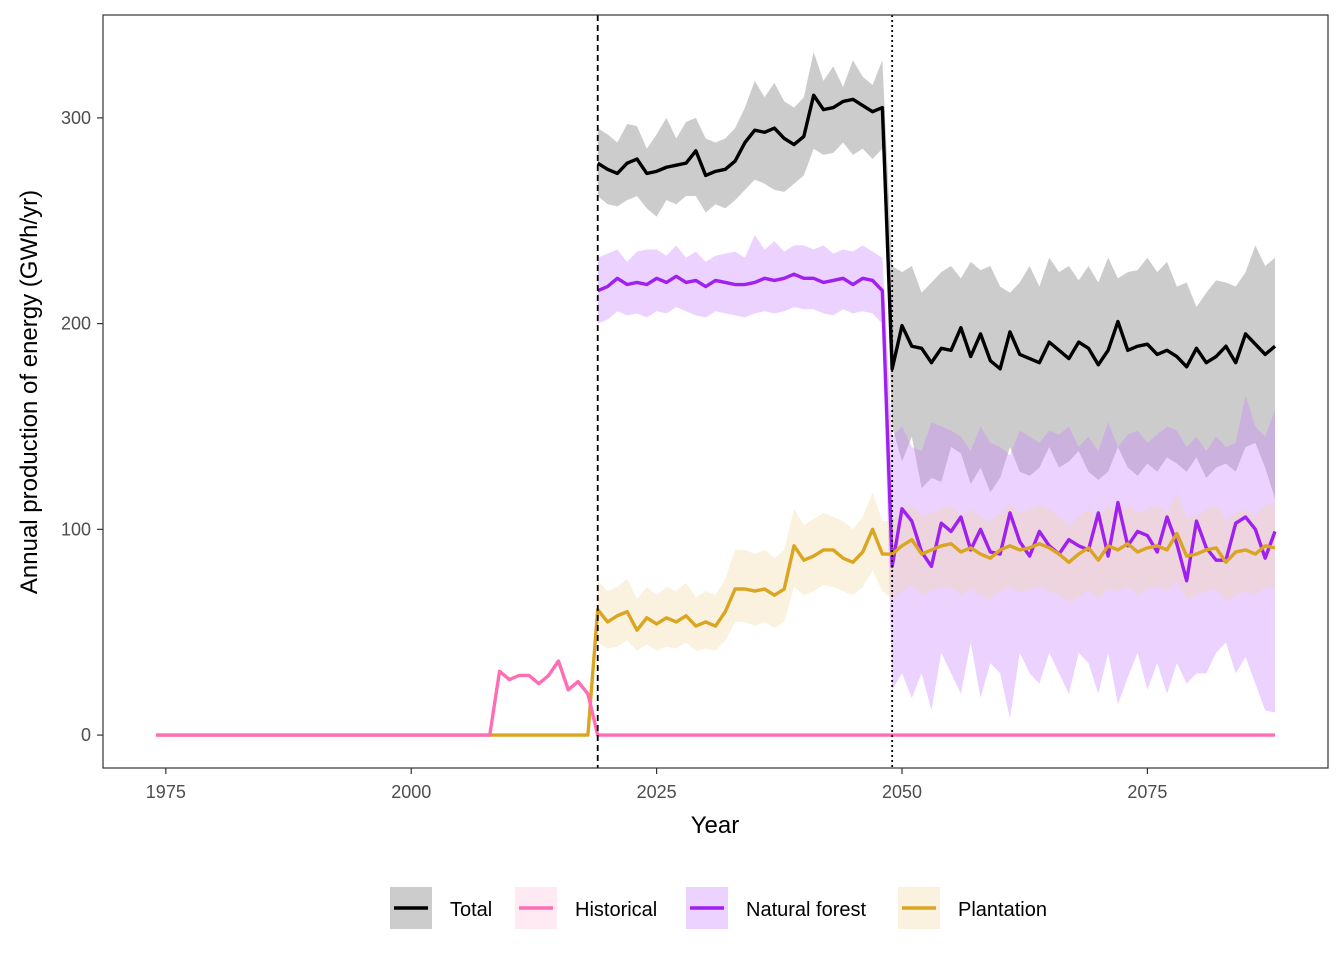 The image size is (1344, 960). I want to click on line-total, so click(936, 232).